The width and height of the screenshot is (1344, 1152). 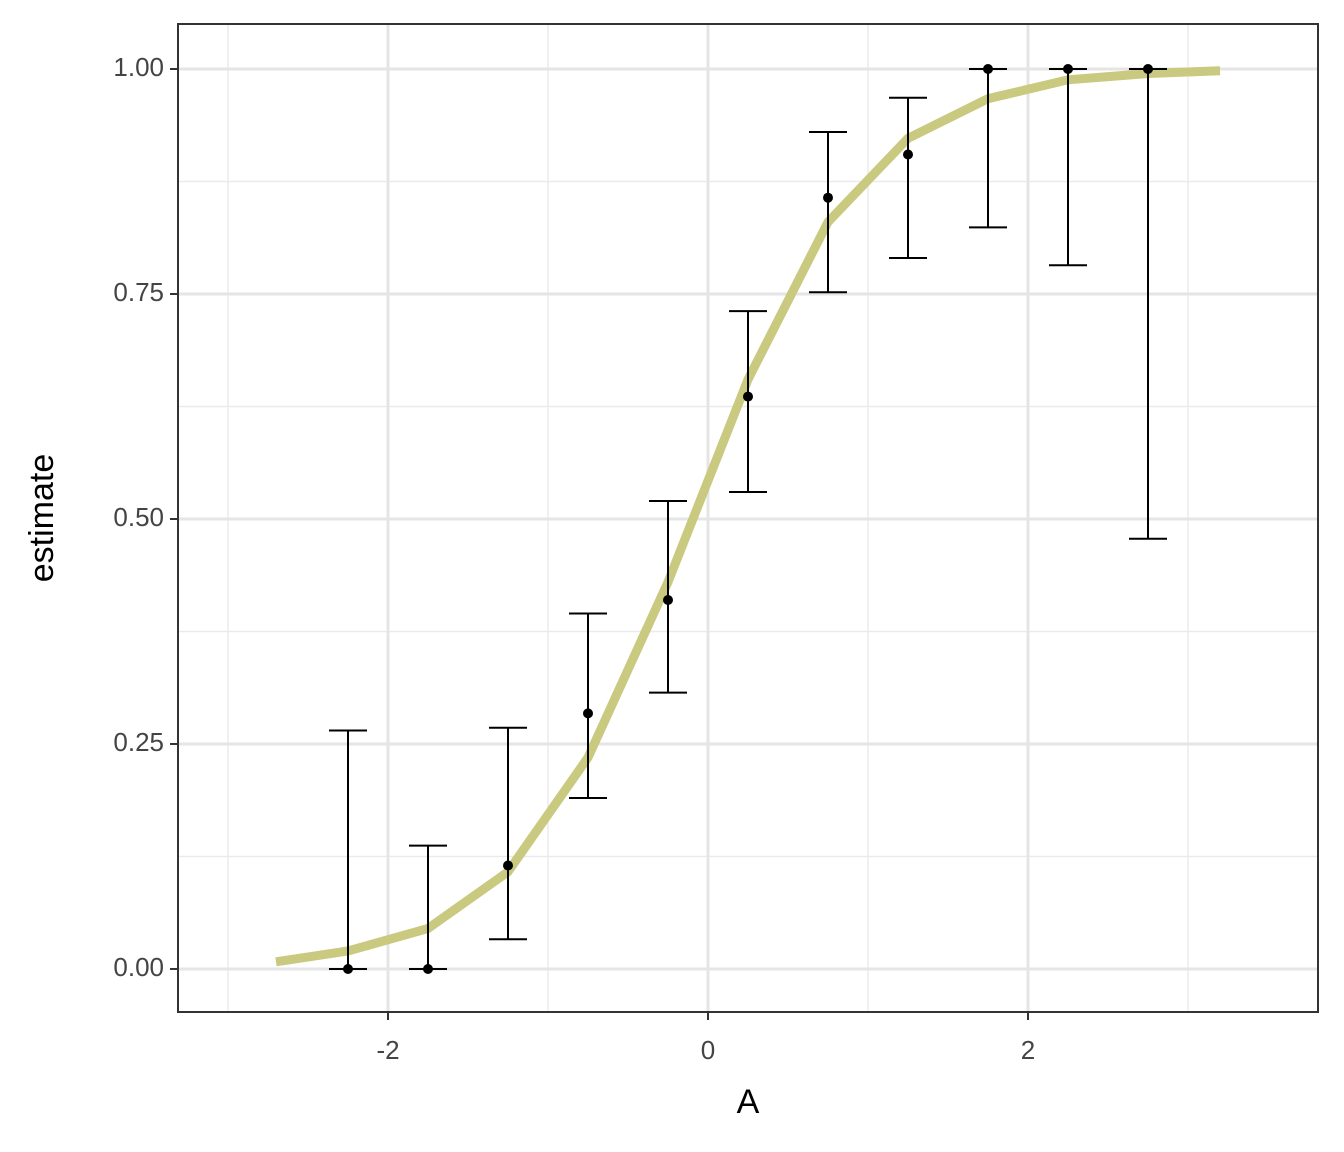 I want to click on y-tick-label: 0.25, so click(x=138, y=742).